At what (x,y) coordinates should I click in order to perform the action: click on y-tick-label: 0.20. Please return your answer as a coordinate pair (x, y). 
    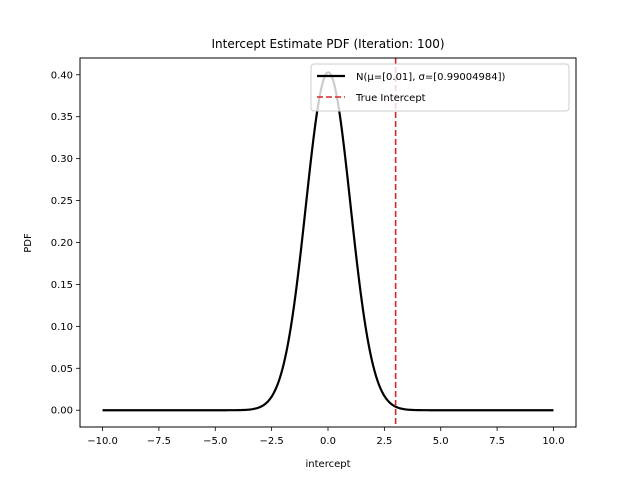
    Looking at the image, I should click on (62, 243).